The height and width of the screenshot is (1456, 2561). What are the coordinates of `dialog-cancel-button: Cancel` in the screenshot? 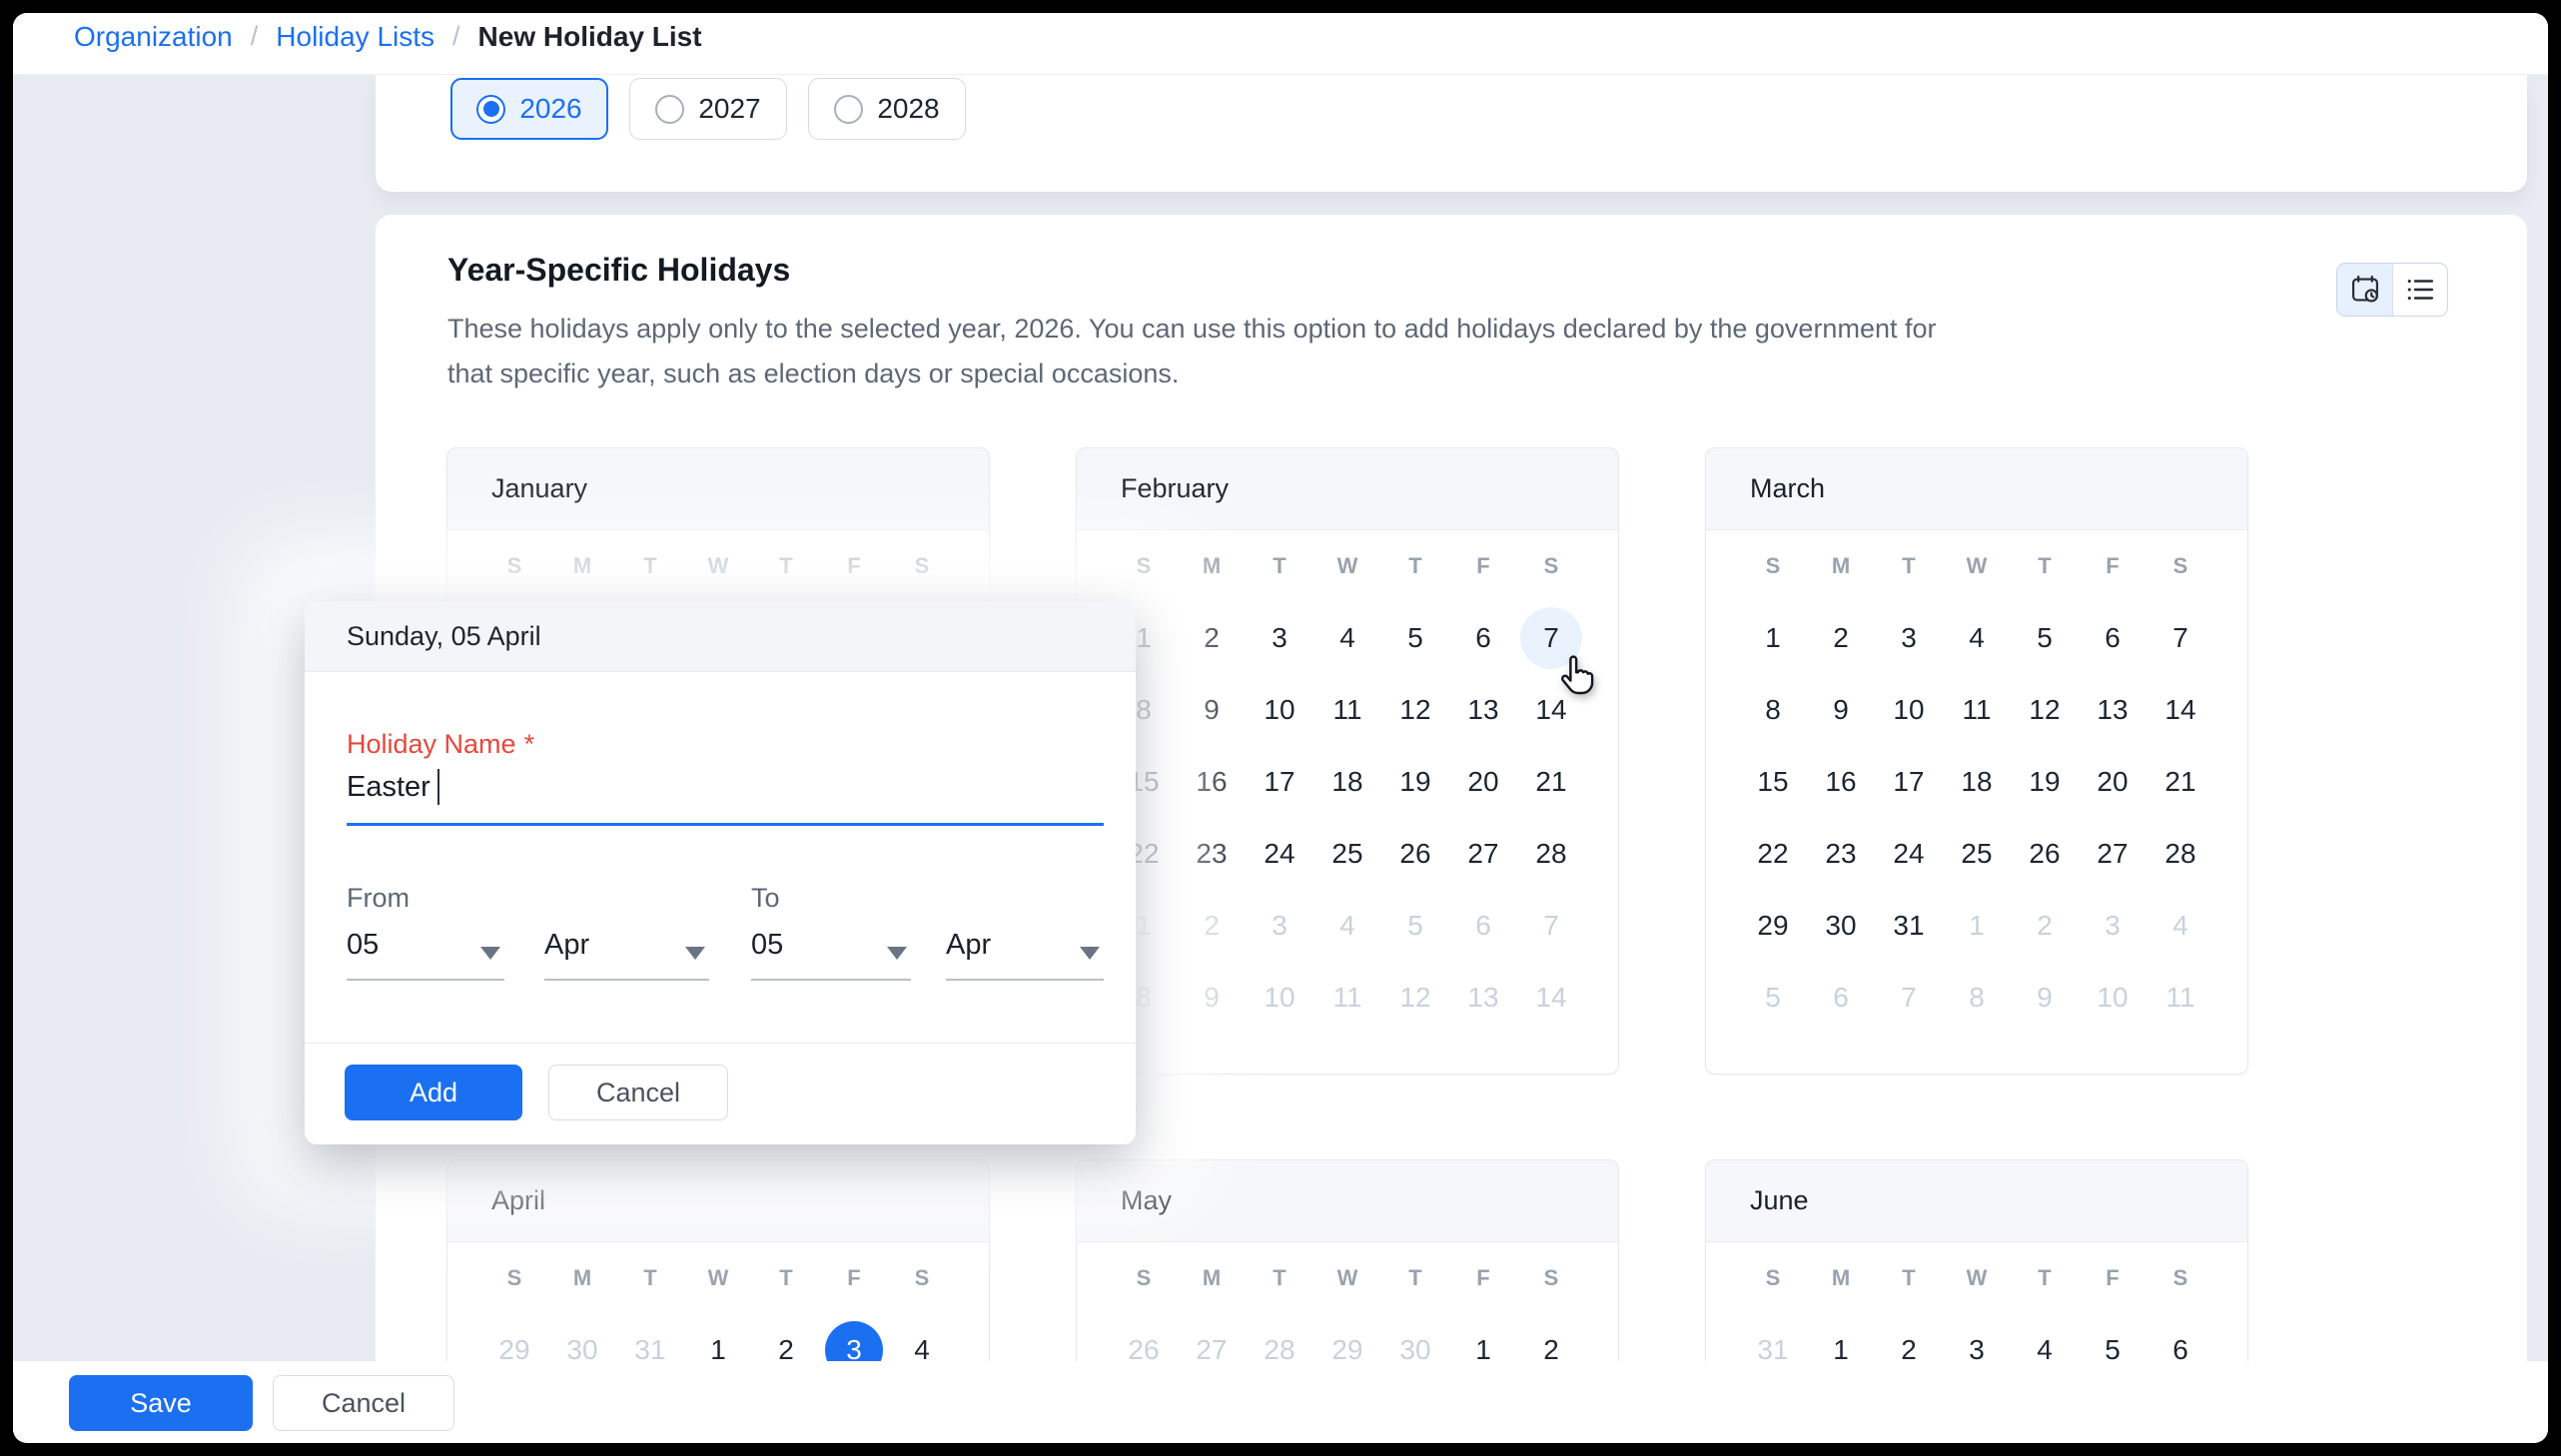 It's located at (638, 1092).